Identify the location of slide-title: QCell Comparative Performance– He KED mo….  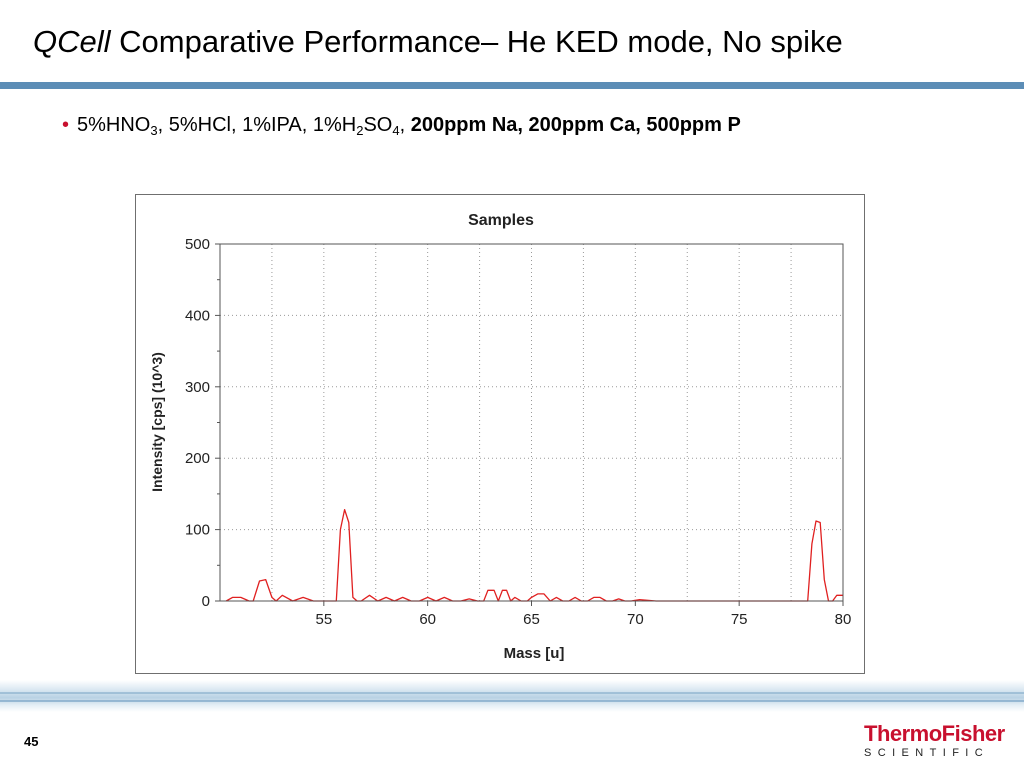
(438, 42).